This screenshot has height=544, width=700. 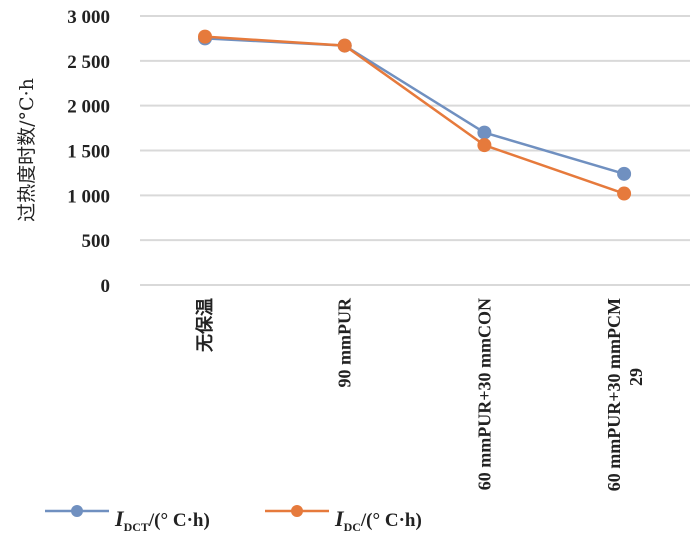 What do you see at coordinates (625, 394) in the screenshot?
I see `x-tick-label: 60 mmPUR+30 mmPCM 29` at bounding box center [625, 394].